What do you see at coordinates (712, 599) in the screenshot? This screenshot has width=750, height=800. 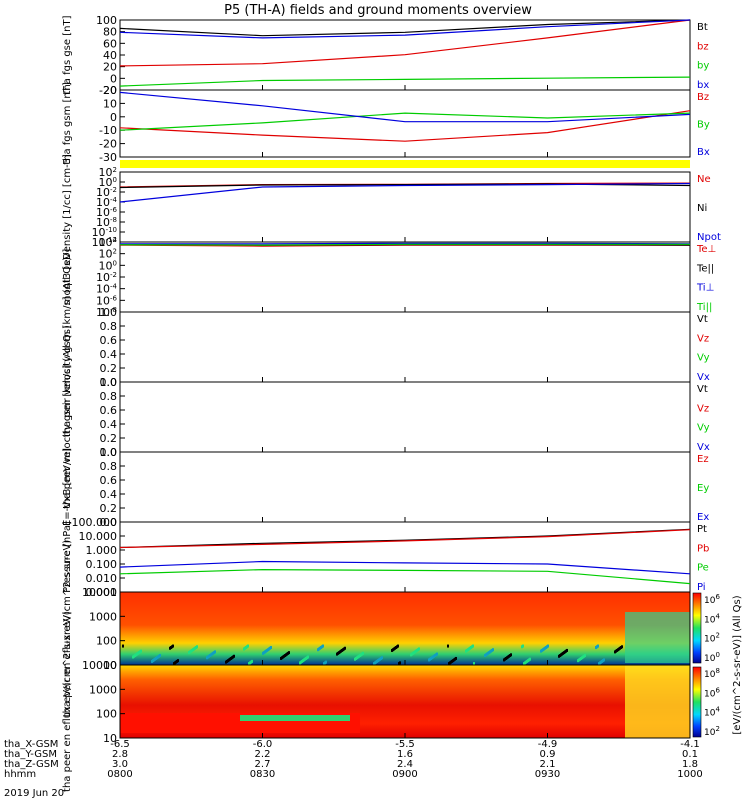 I see `colorbar-tick-label: 10⁶` at bounding box center [712, 599].